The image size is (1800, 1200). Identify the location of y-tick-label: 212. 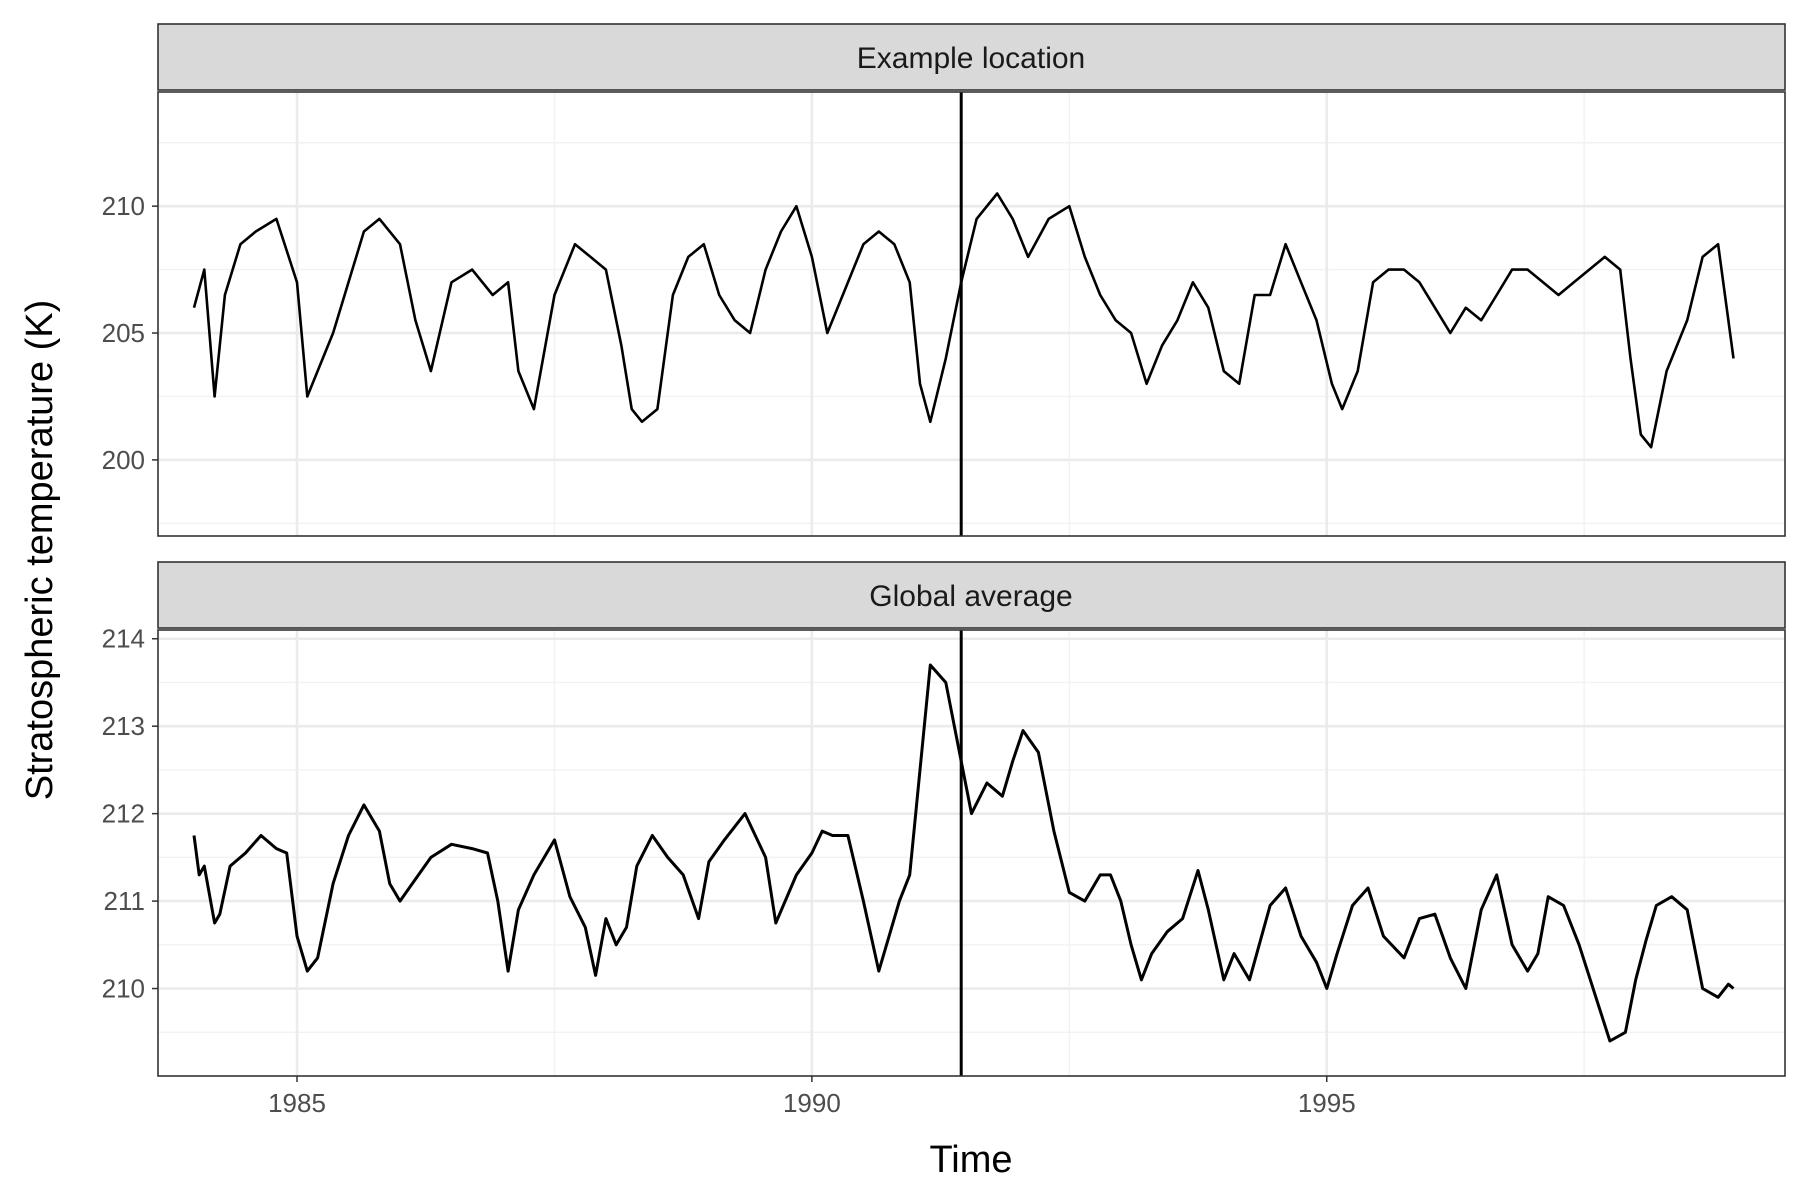
(123, 814).